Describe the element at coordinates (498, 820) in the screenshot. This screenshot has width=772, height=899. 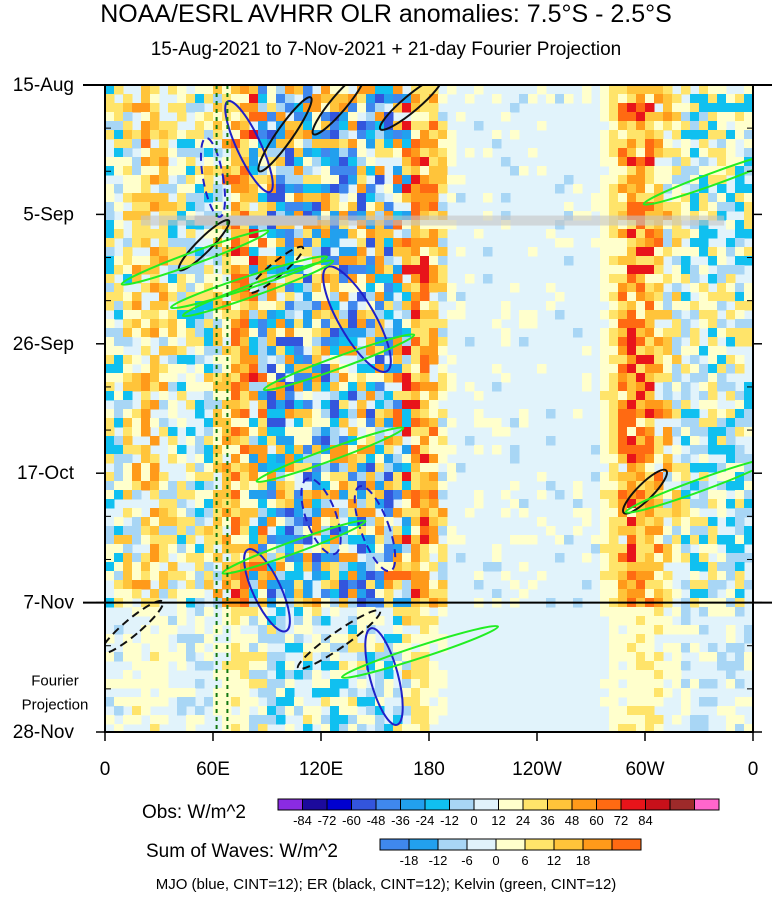
I see `obs-colorbar-label: 12` at that location.